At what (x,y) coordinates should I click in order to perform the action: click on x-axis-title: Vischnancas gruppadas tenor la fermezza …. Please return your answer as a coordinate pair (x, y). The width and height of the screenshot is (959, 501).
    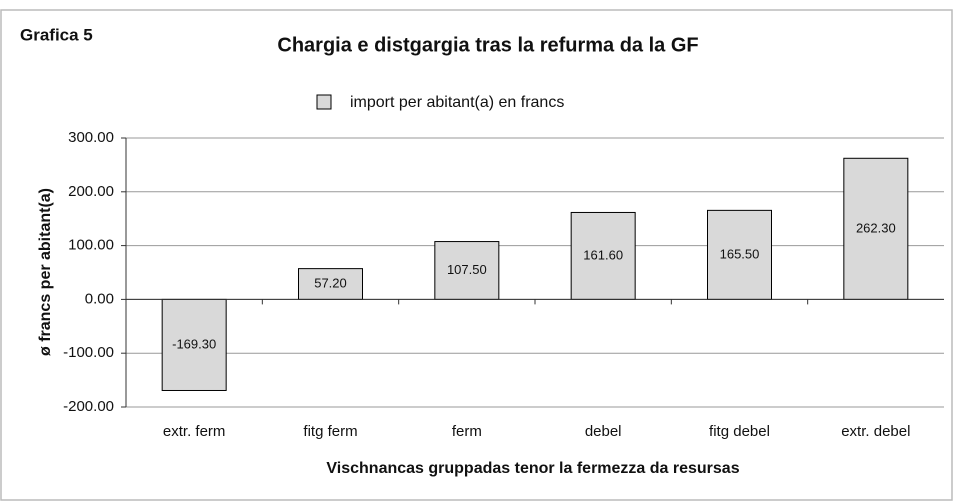
    Looking at the image, I should click on (532, 468).